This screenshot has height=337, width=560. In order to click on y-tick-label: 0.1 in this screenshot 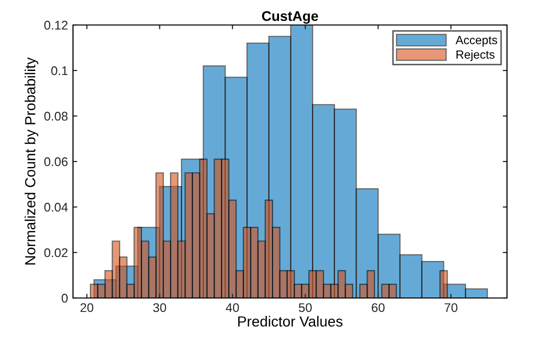, I will do `click(59, 71)`.